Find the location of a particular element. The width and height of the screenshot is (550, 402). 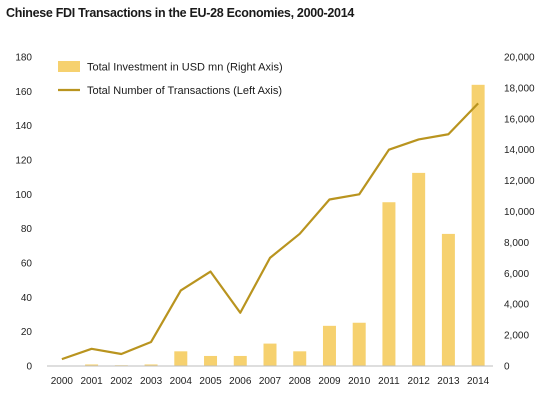

x-tick-label: 2009 is located at coordinates (329, 381).